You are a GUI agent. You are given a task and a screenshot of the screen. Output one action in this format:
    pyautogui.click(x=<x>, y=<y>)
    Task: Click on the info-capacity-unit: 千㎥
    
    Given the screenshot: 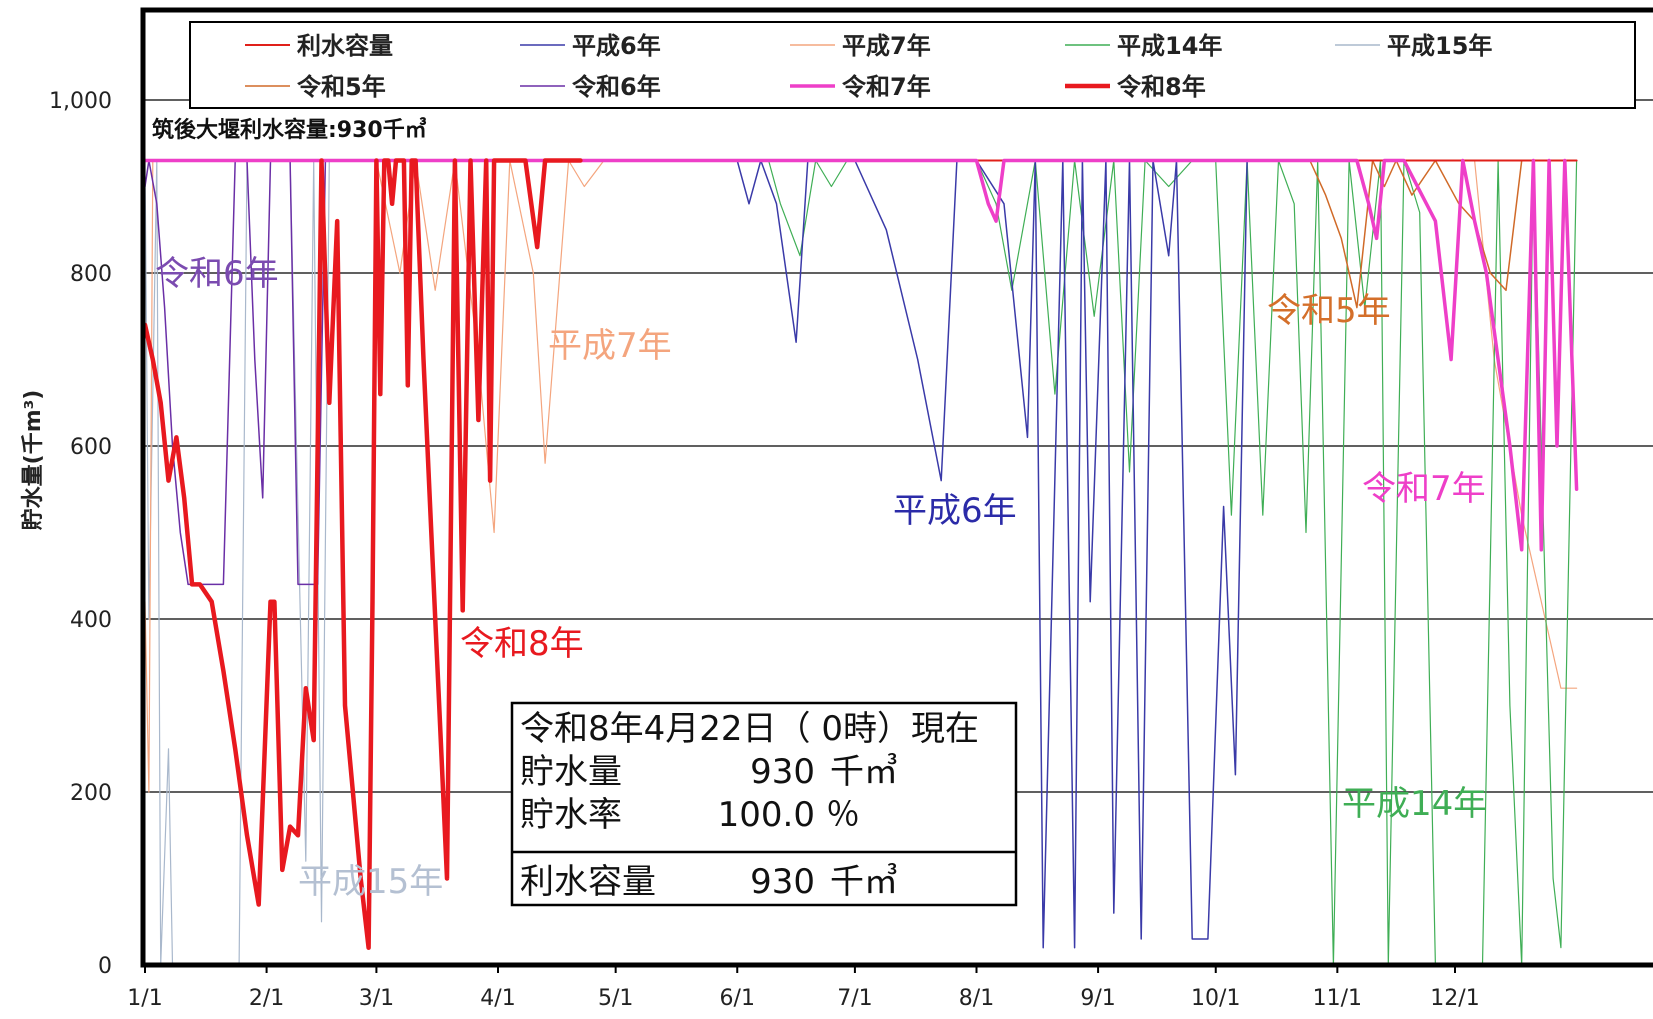 What is the action you would take?
    pyautogui.click(x=864, y=882)
    